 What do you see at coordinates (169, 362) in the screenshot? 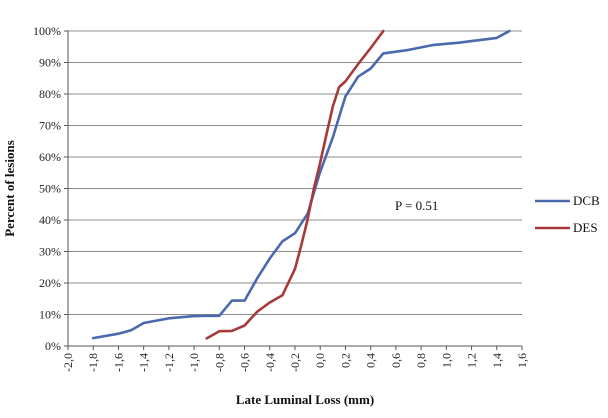
I see `x-tick-label: -1,2` at bounding box center [169, 362].